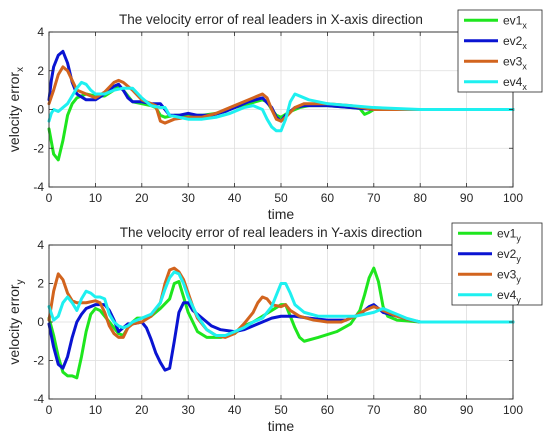  What do you see at coordinates (189, 410) in the screenshot?
I see `y-chart-xtick-label: 30` at bounding box center [189, 410].